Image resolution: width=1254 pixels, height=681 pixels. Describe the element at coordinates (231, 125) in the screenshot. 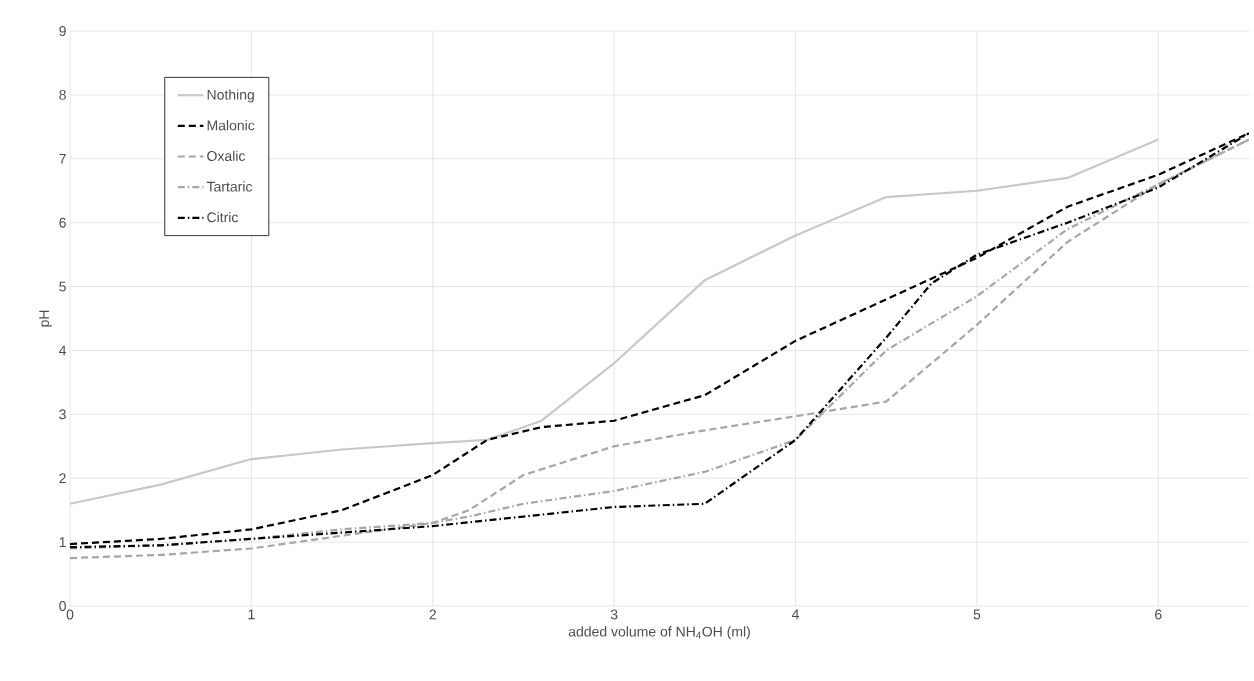

I see `legend-label: Malonic` at that location.